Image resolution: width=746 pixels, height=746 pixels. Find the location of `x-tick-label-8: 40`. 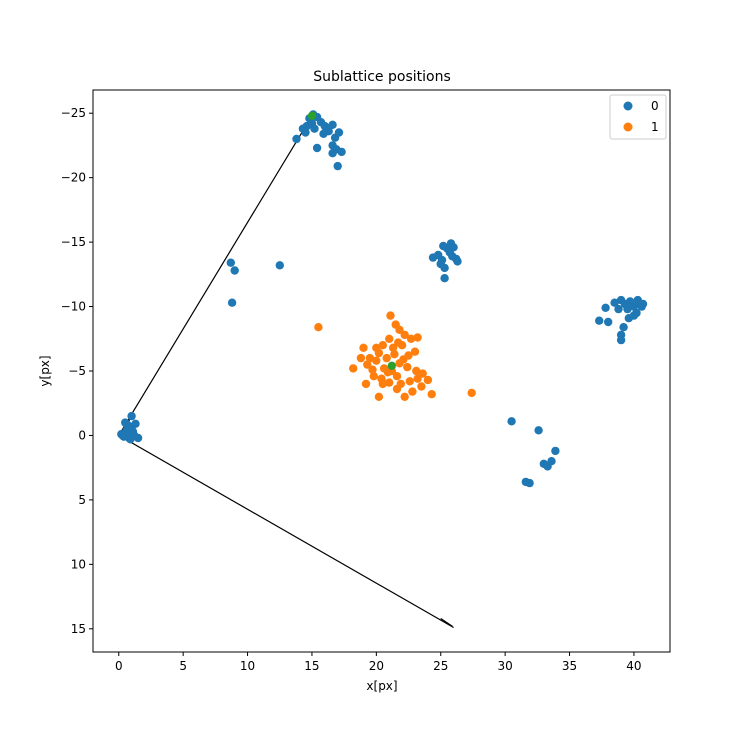

x-tick-label-8: 40 is located at coordinates (633, 666).